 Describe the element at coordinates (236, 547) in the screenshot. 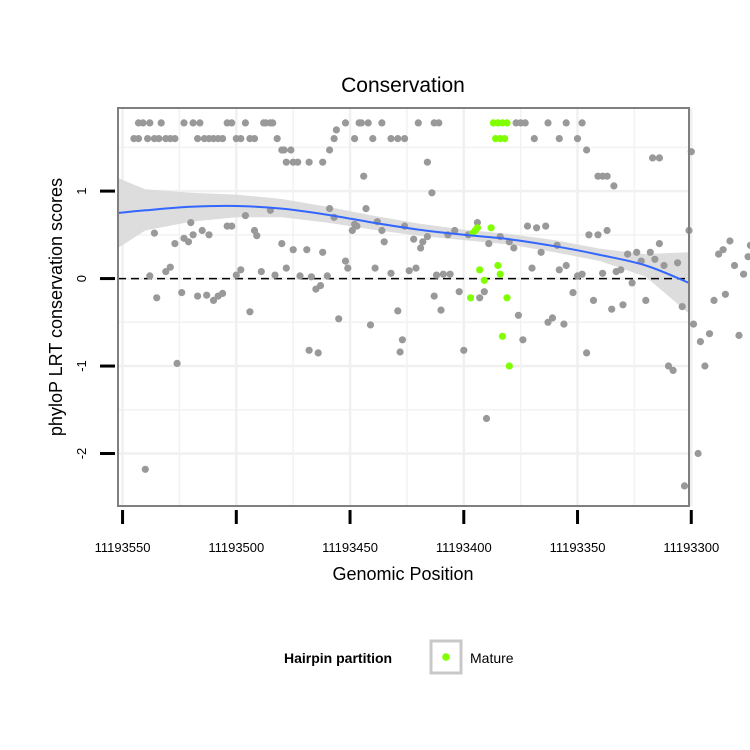

I see `x-tick-label: 11193500` at that location.